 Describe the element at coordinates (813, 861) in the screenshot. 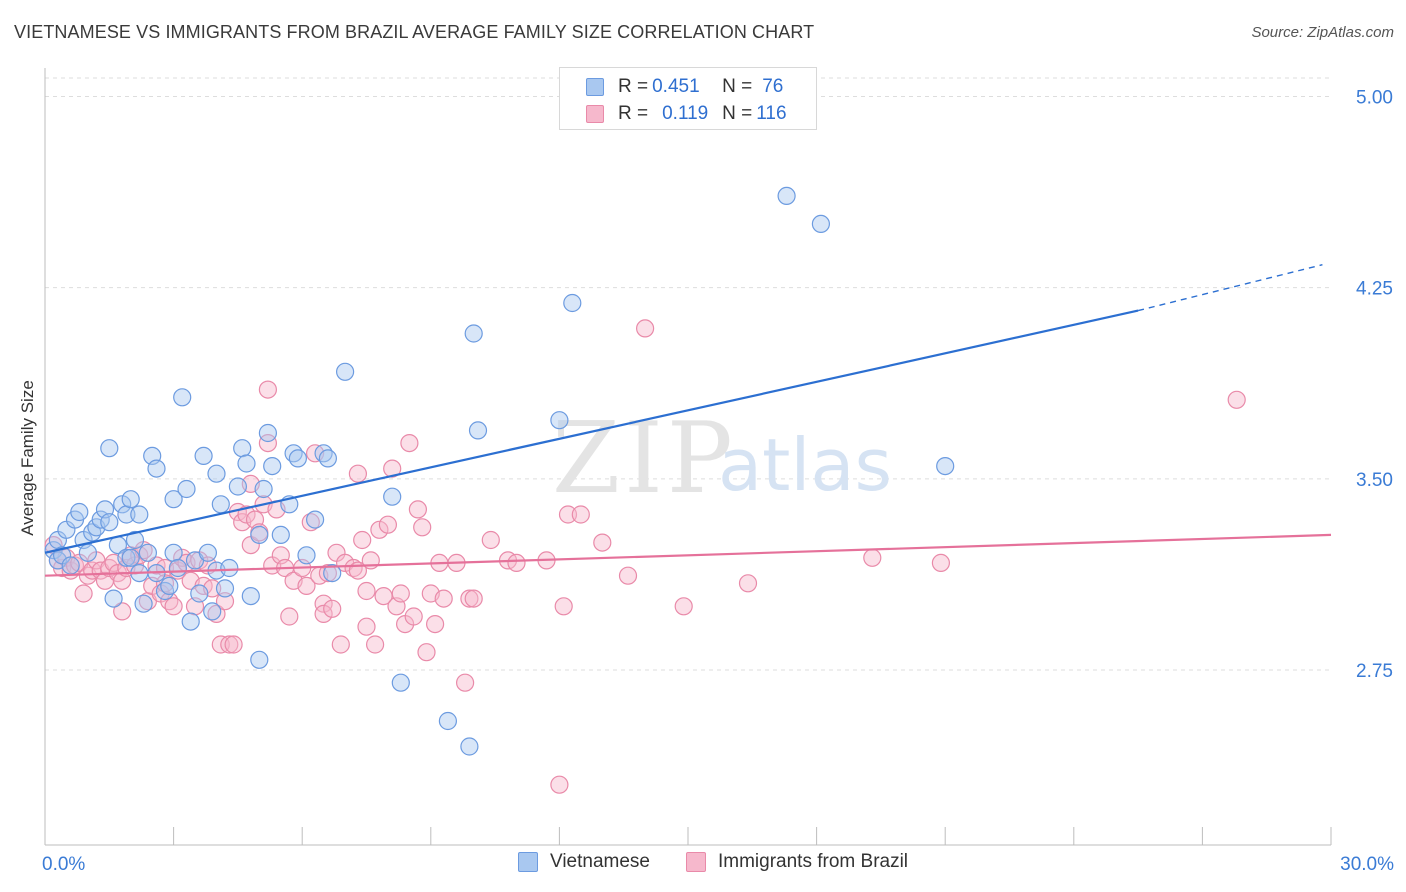

I see `series-legend-label-brazil: Immigrants from Brazil` at that location.